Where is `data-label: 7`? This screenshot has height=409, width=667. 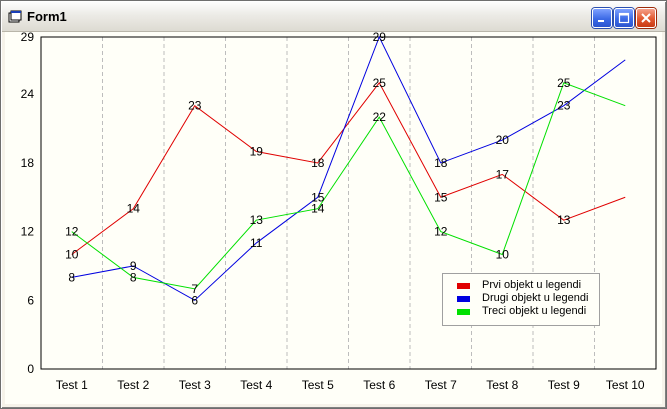 data-label: 7 is located at coordinates (194, 289).